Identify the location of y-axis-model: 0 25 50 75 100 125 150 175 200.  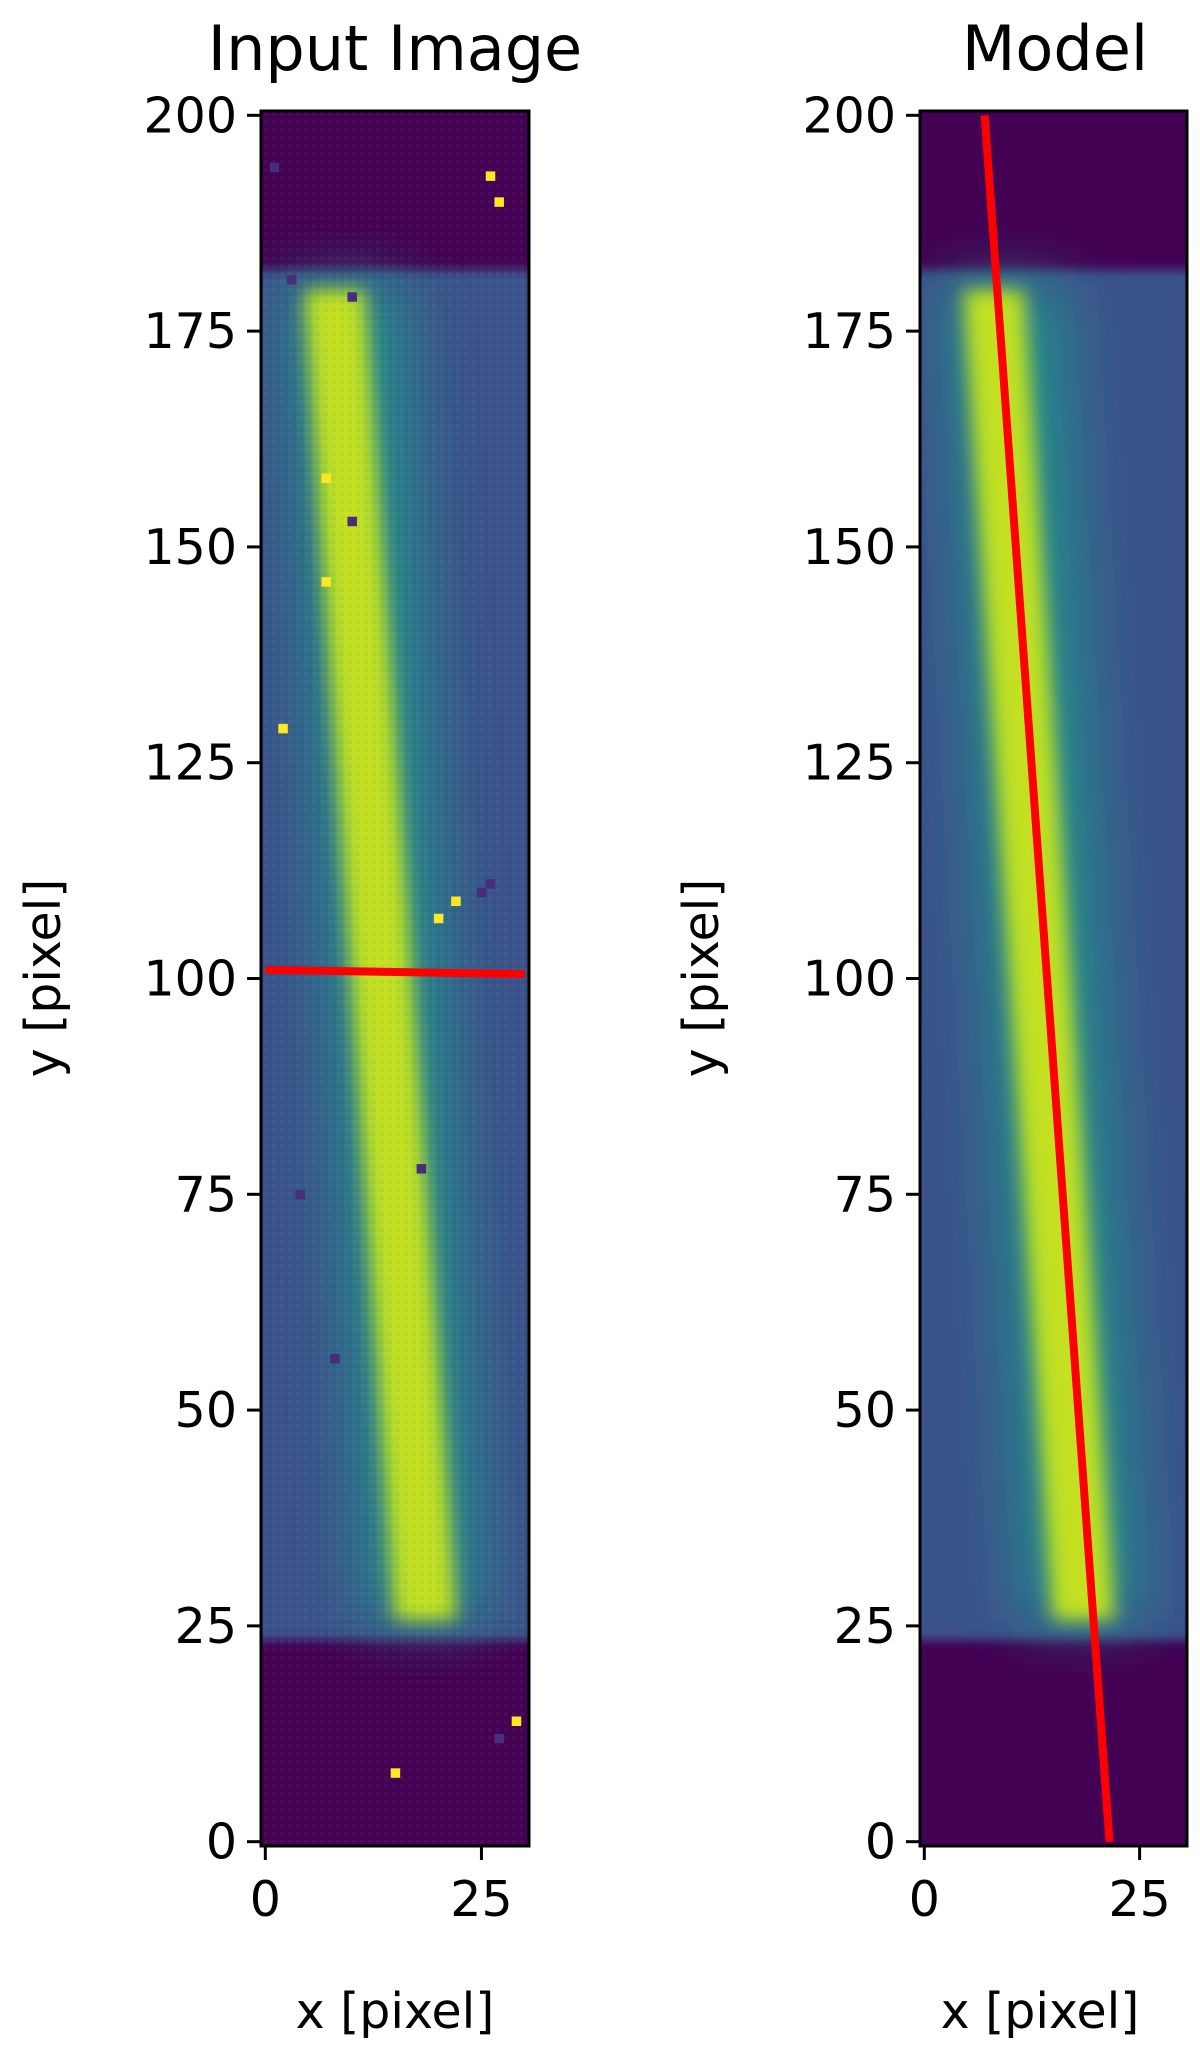
(861, 979).